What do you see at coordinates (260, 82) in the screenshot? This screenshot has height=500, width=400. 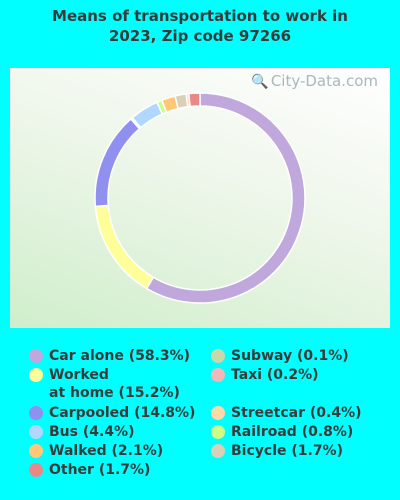 I see `search-icon: 🔍` at bounding box center [260, 82].